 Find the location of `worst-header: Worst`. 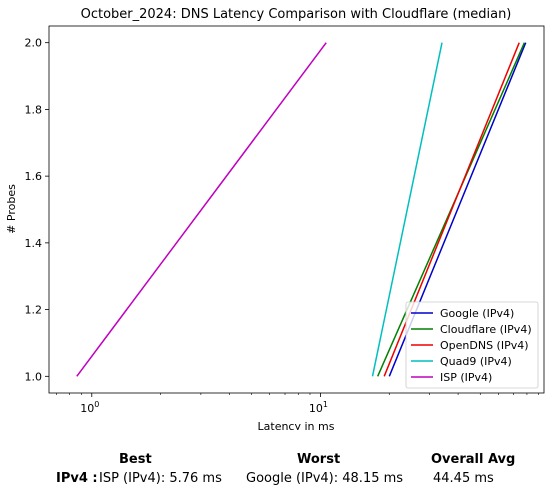

worst-header: Worst is located at coordinates (319, 459).